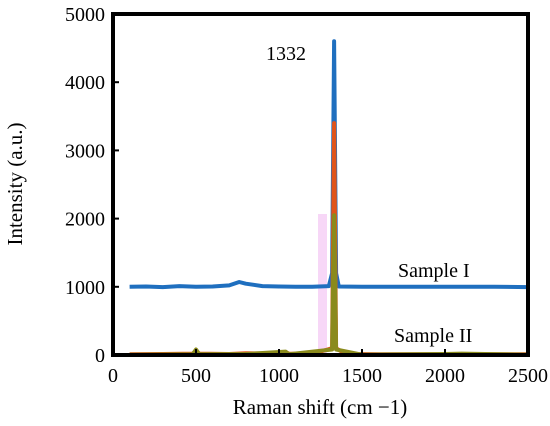 This screenshot has height=426, width=550. I want to click on x-tick-label: 0, so click(113, 376).